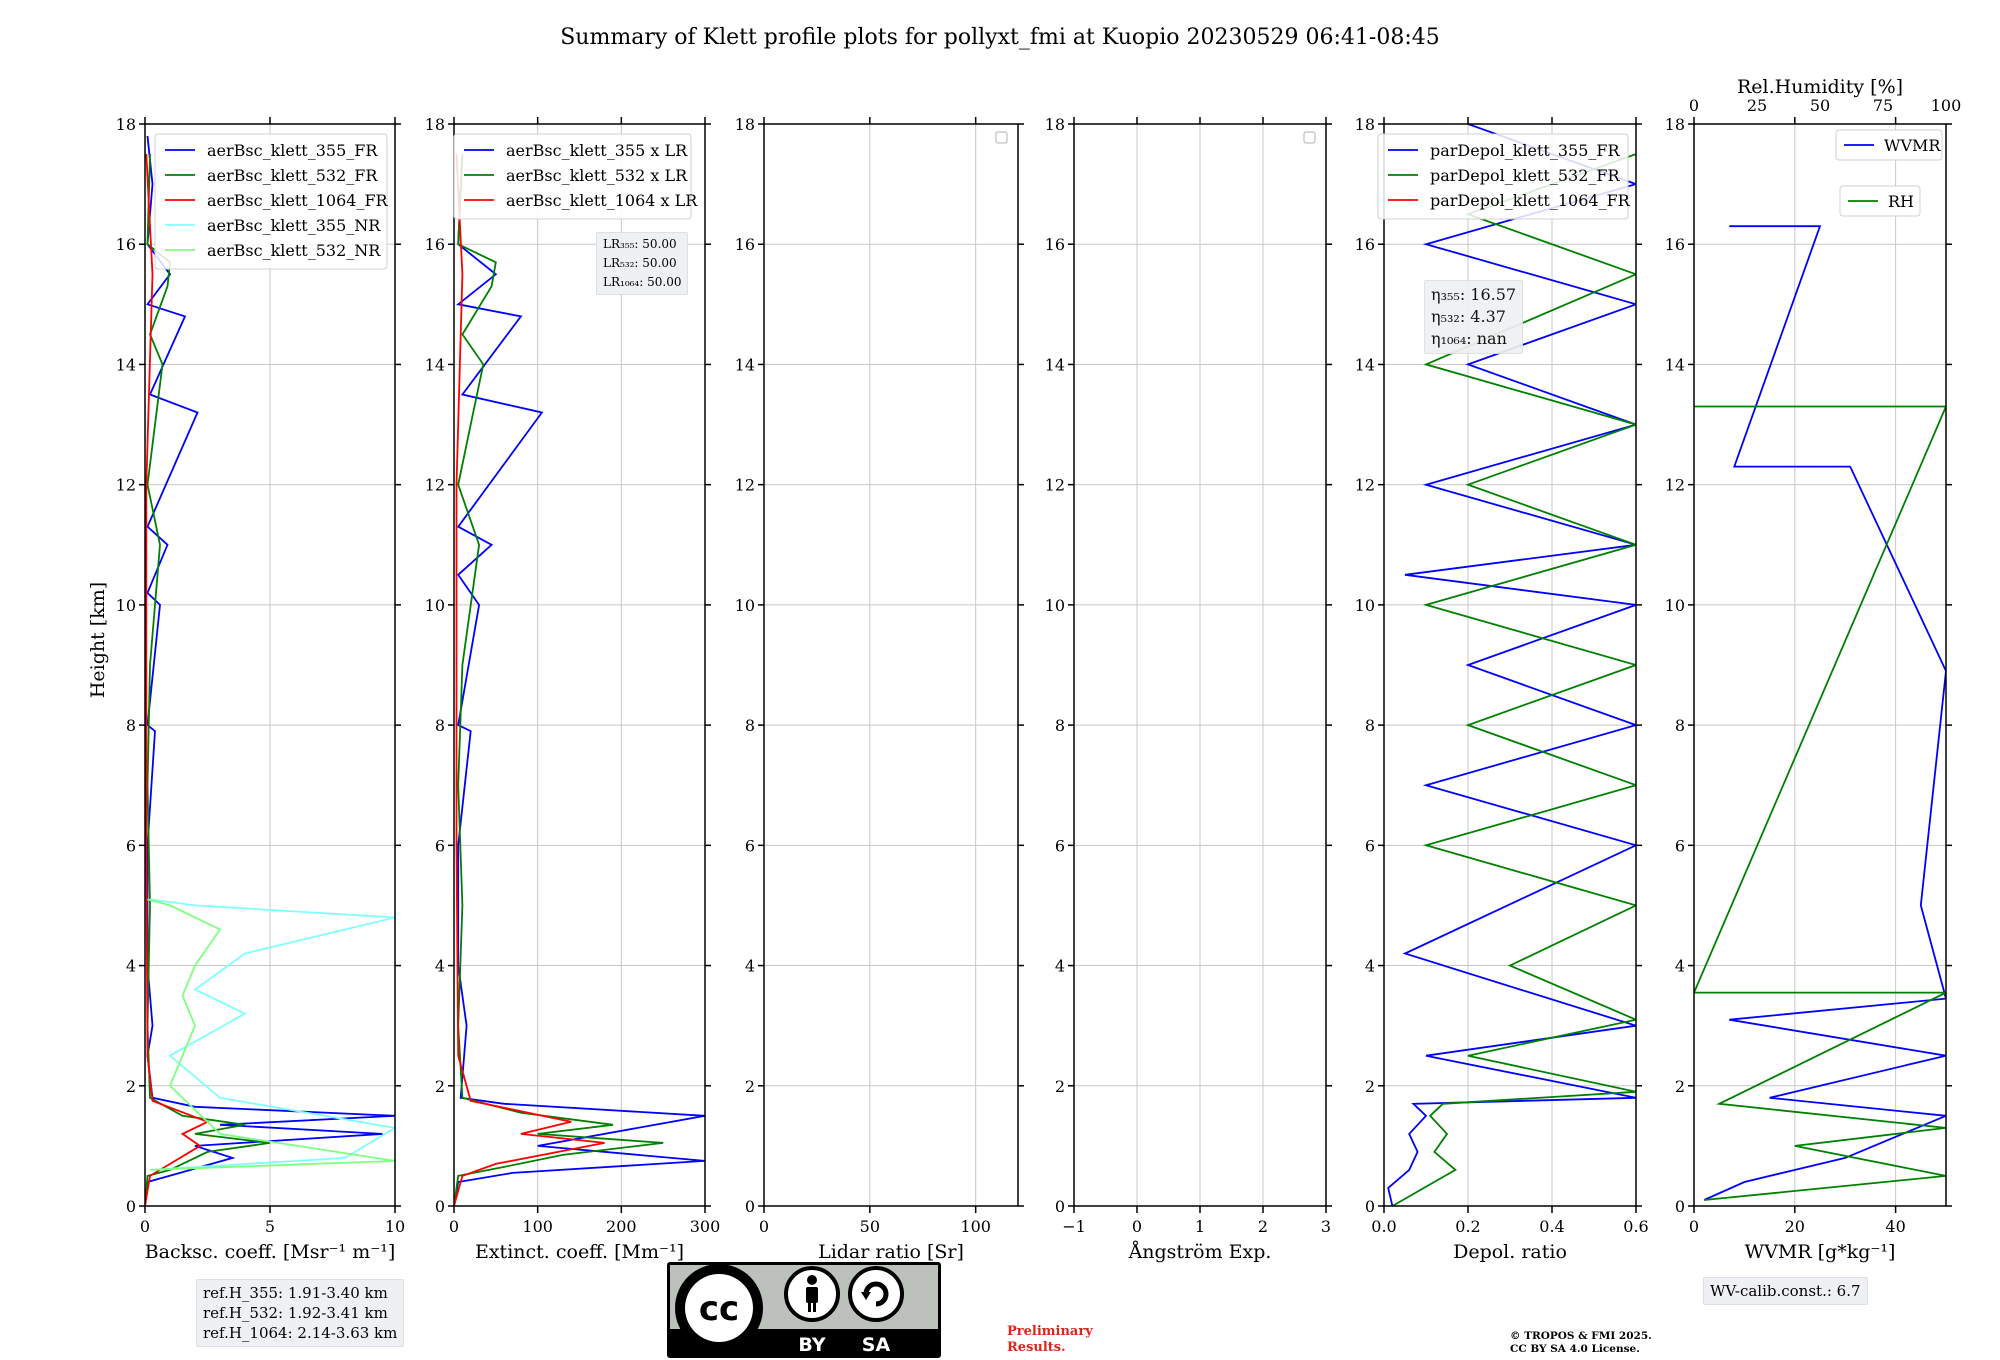  What do you see at coordinates (1200, 1226) in the screenshot?
I see `x-tick-label: 1` at bounding box center [1200, 1226].